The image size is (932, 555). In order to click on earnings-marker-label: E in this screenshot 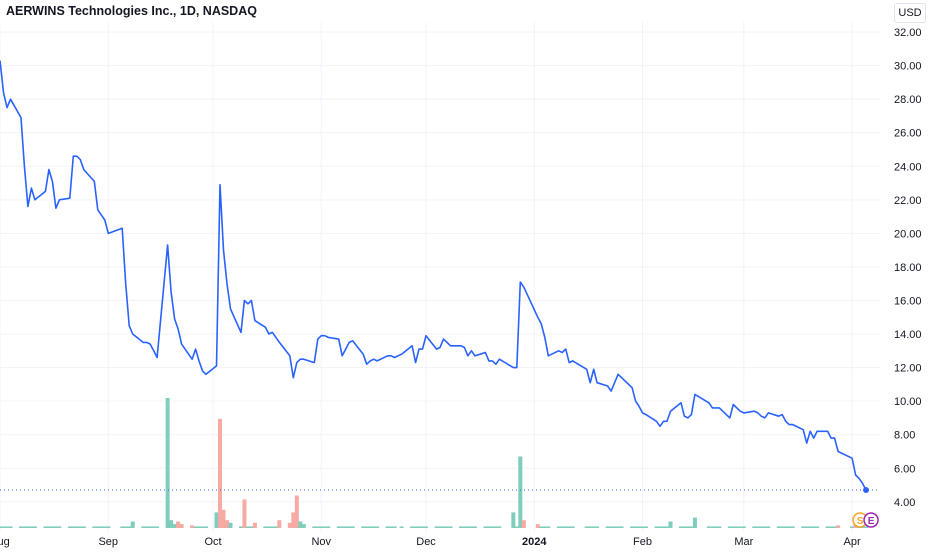, I will do `click(871, 521)`.